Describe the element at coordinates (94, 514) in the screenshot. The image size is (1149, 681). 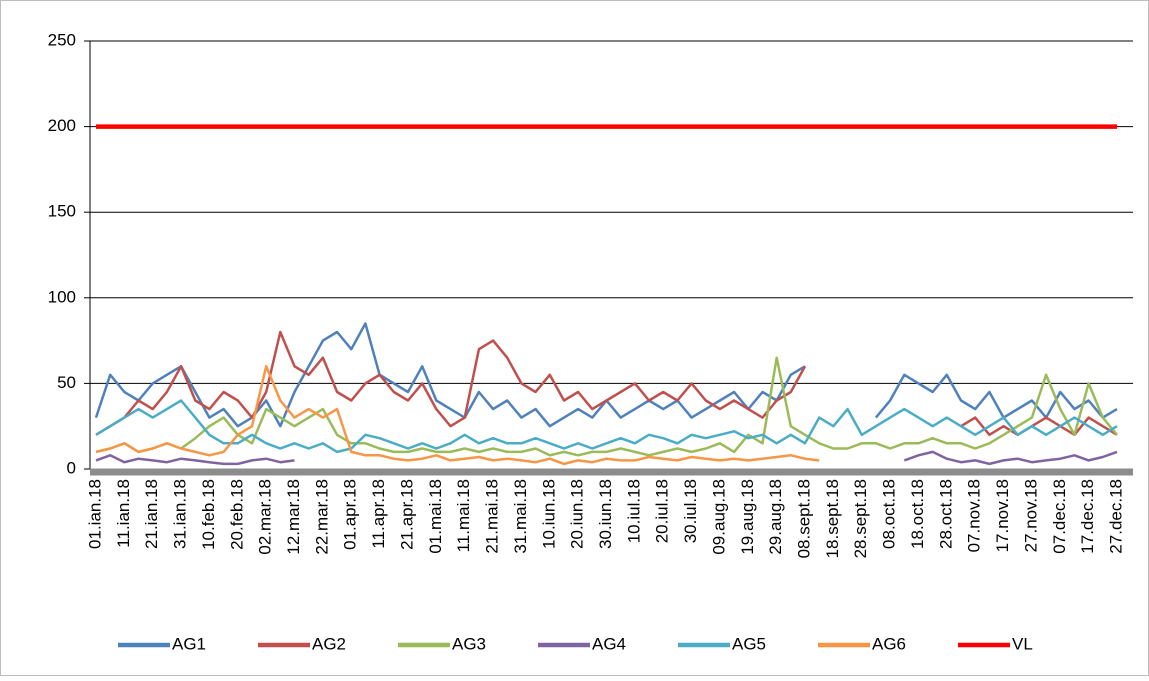
I see `x-tick-label: 01.ian.18` at that location.